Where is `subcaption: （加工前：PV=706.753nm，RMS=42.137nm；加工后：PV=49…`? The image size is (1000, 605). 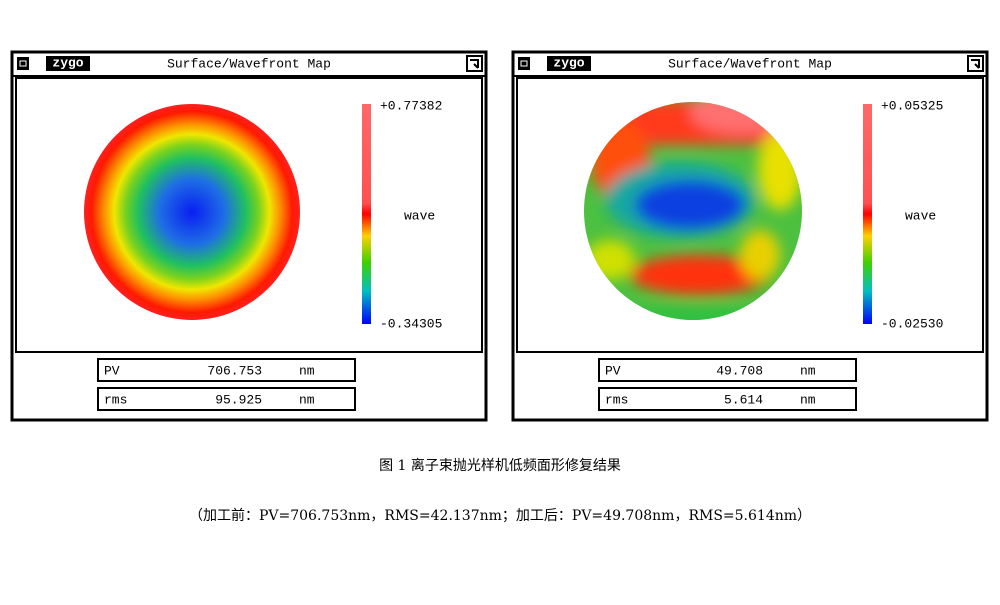 subcaption: （加工前：PV=706.753nm，RMS=42.137nm；加工后：PV=49… is located at coordinates (500, 515).